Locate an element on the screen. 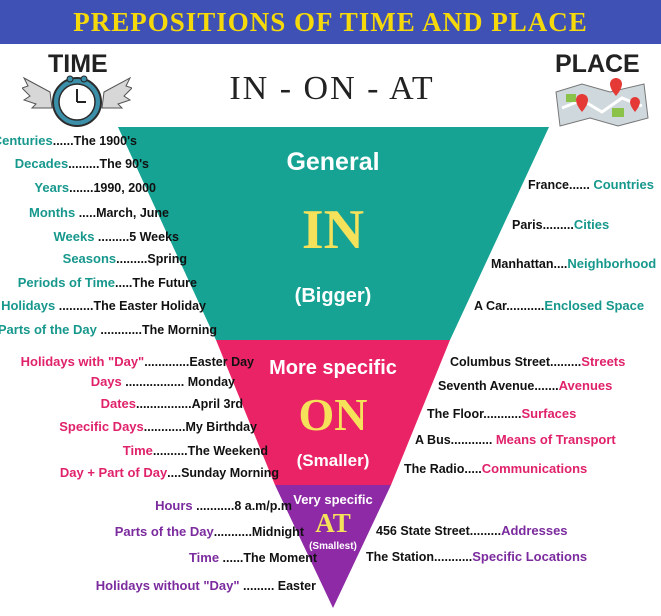 The height and width of the screenshot is (616, 661). place-on-row: The Radio.....Communications is located at coordinates (496, 468).